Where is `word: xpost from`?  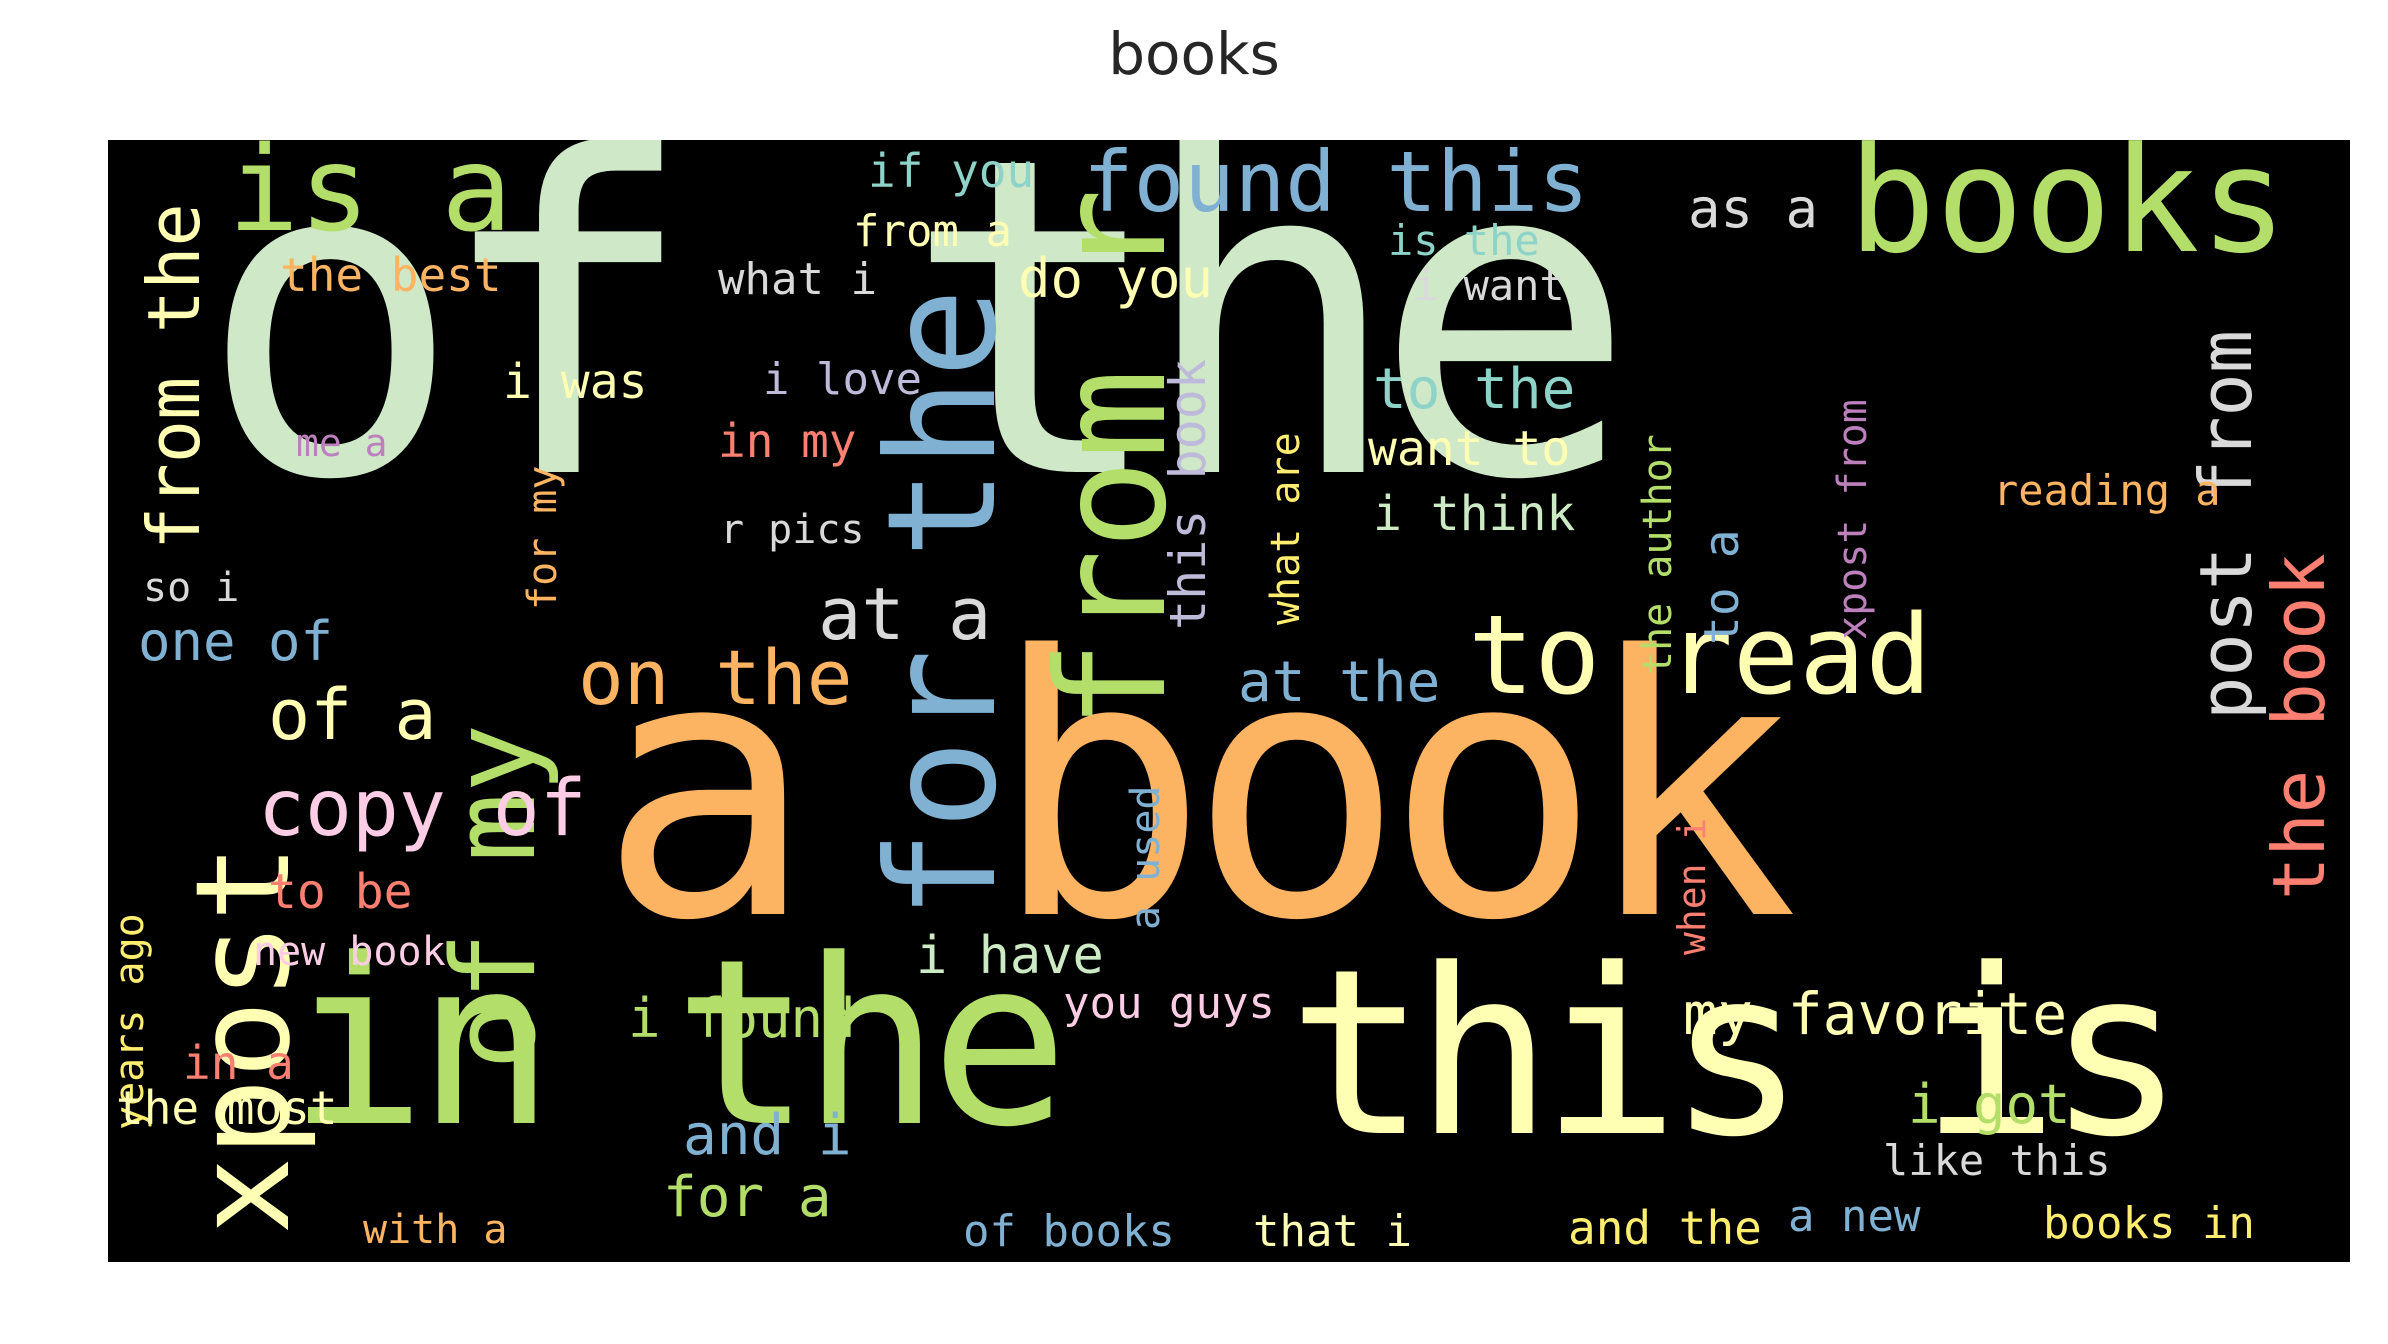 word: xpost from is located at coordinates (1853, 519).